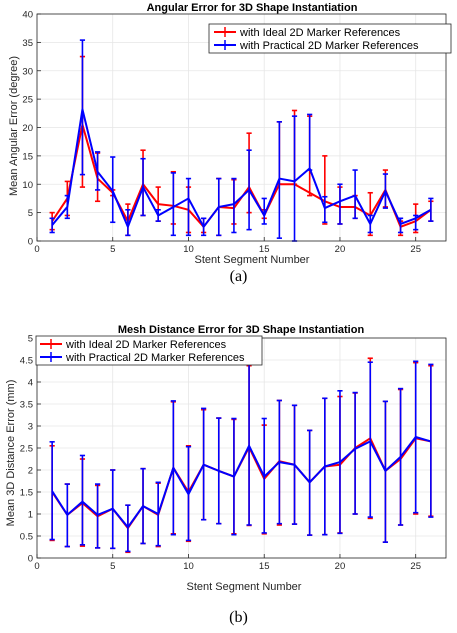  What do you see at coordinates (26, 493) in the screenshot?
I see `y-tick-label: 1.5` at bounding box center [26, 493].